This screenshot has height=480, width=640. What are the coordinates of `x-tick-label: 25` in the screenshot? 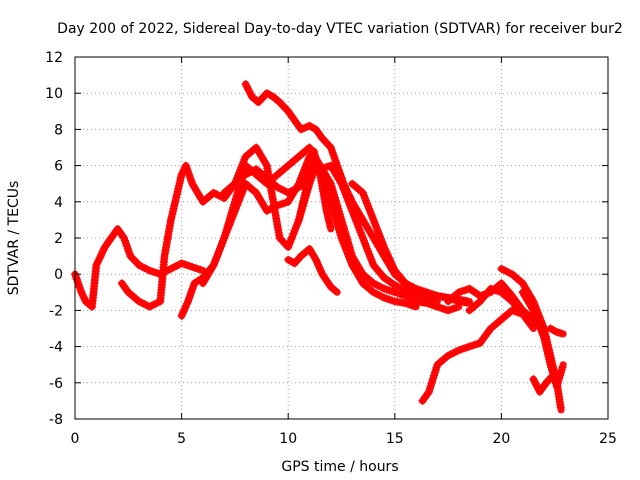 It's located at (608, 439).